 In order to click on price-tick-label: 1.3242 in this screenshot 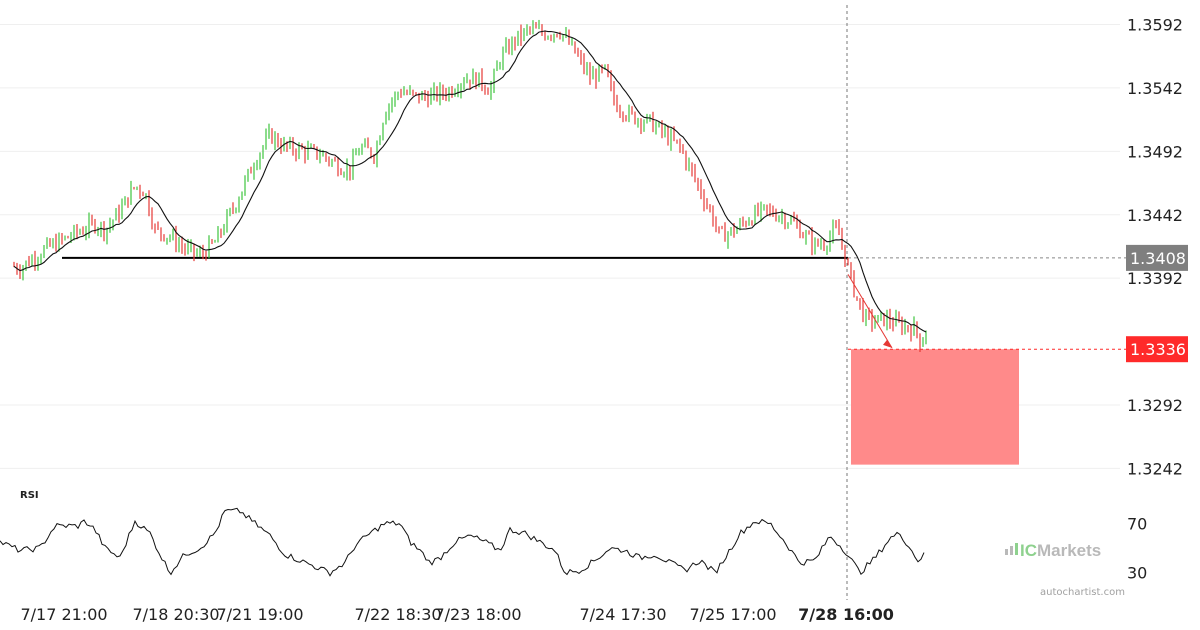, I will do `click(1155, 468)`.